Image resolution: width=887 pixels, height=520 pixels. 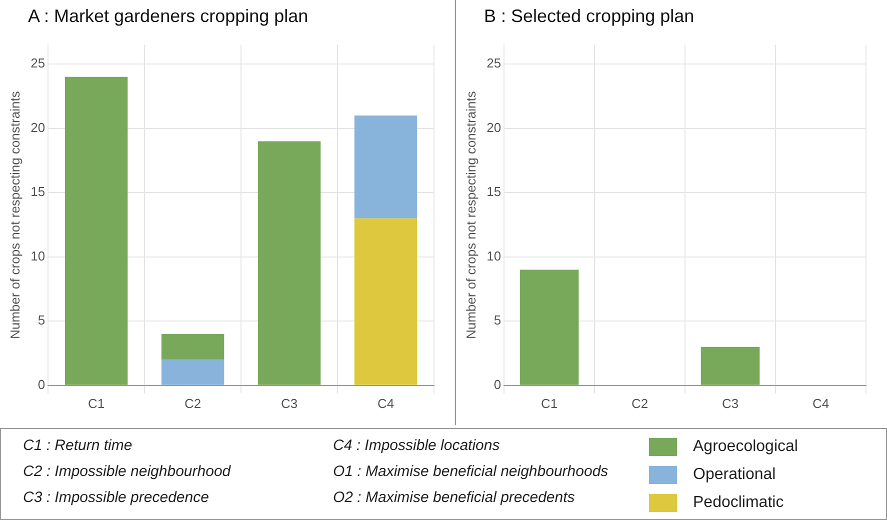 What do you see at coordinates (116, 498) in the screenshot?
I see `text: C3 : Impossible precedence` at bounding box center [116, 498].